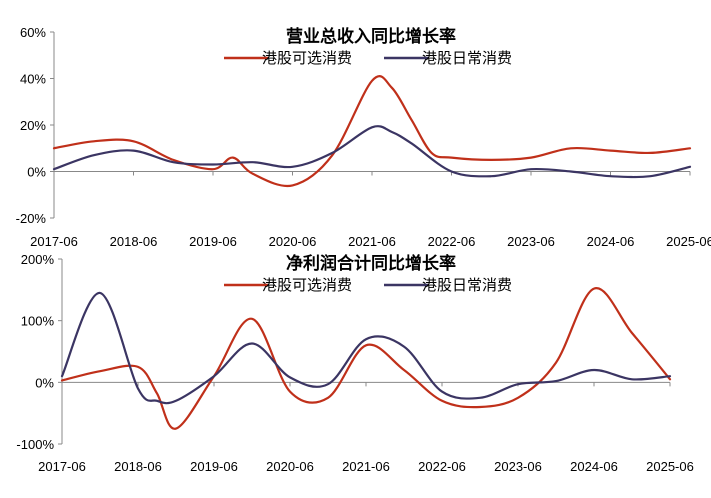 The width and height of the screenshot is (711, 498). Describe the element at coordinates (33, 79) in the screenshot. I see `y-tick-label: 40%` at that location.